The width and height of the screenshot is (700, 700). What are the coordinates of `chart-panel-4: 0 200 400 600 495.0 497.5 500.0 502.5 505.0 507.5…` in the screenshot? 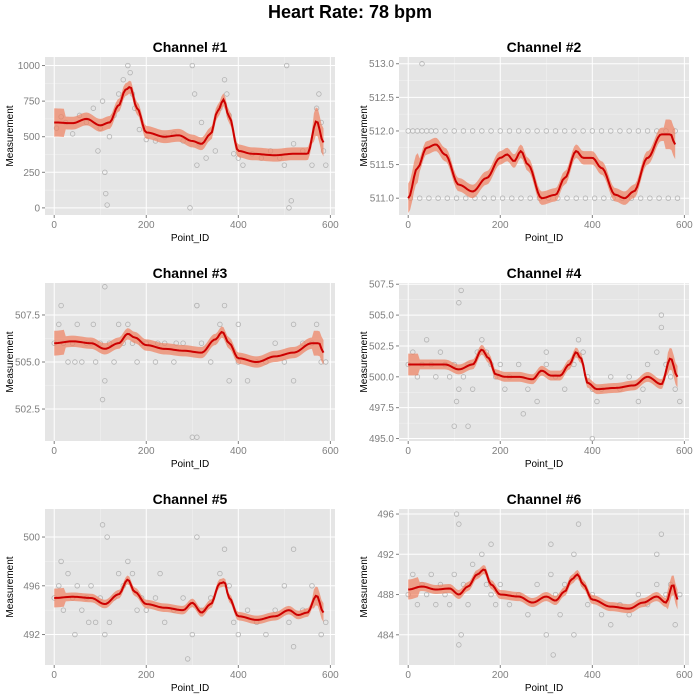 It's located at (526, 367).